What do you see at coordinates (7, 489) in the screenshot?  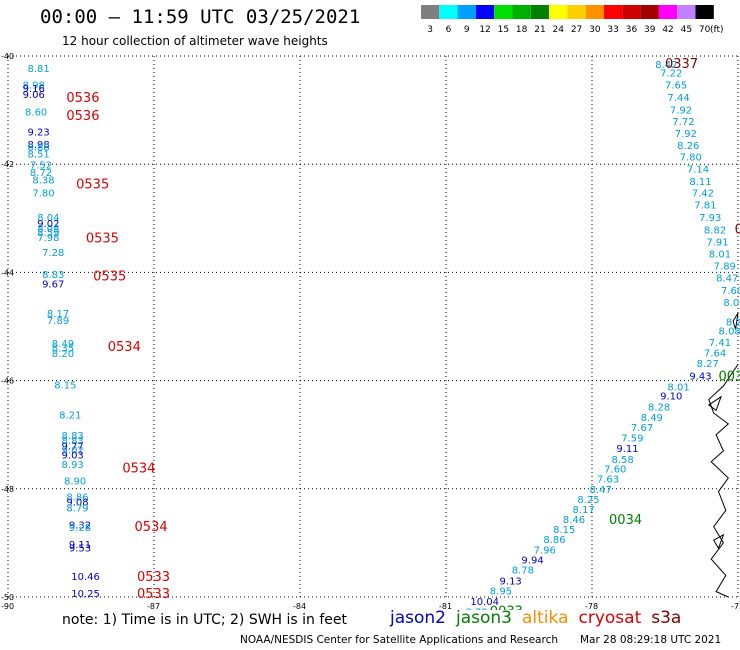 I see `lat-tick-label: -48` at bounding box center [7, 489].